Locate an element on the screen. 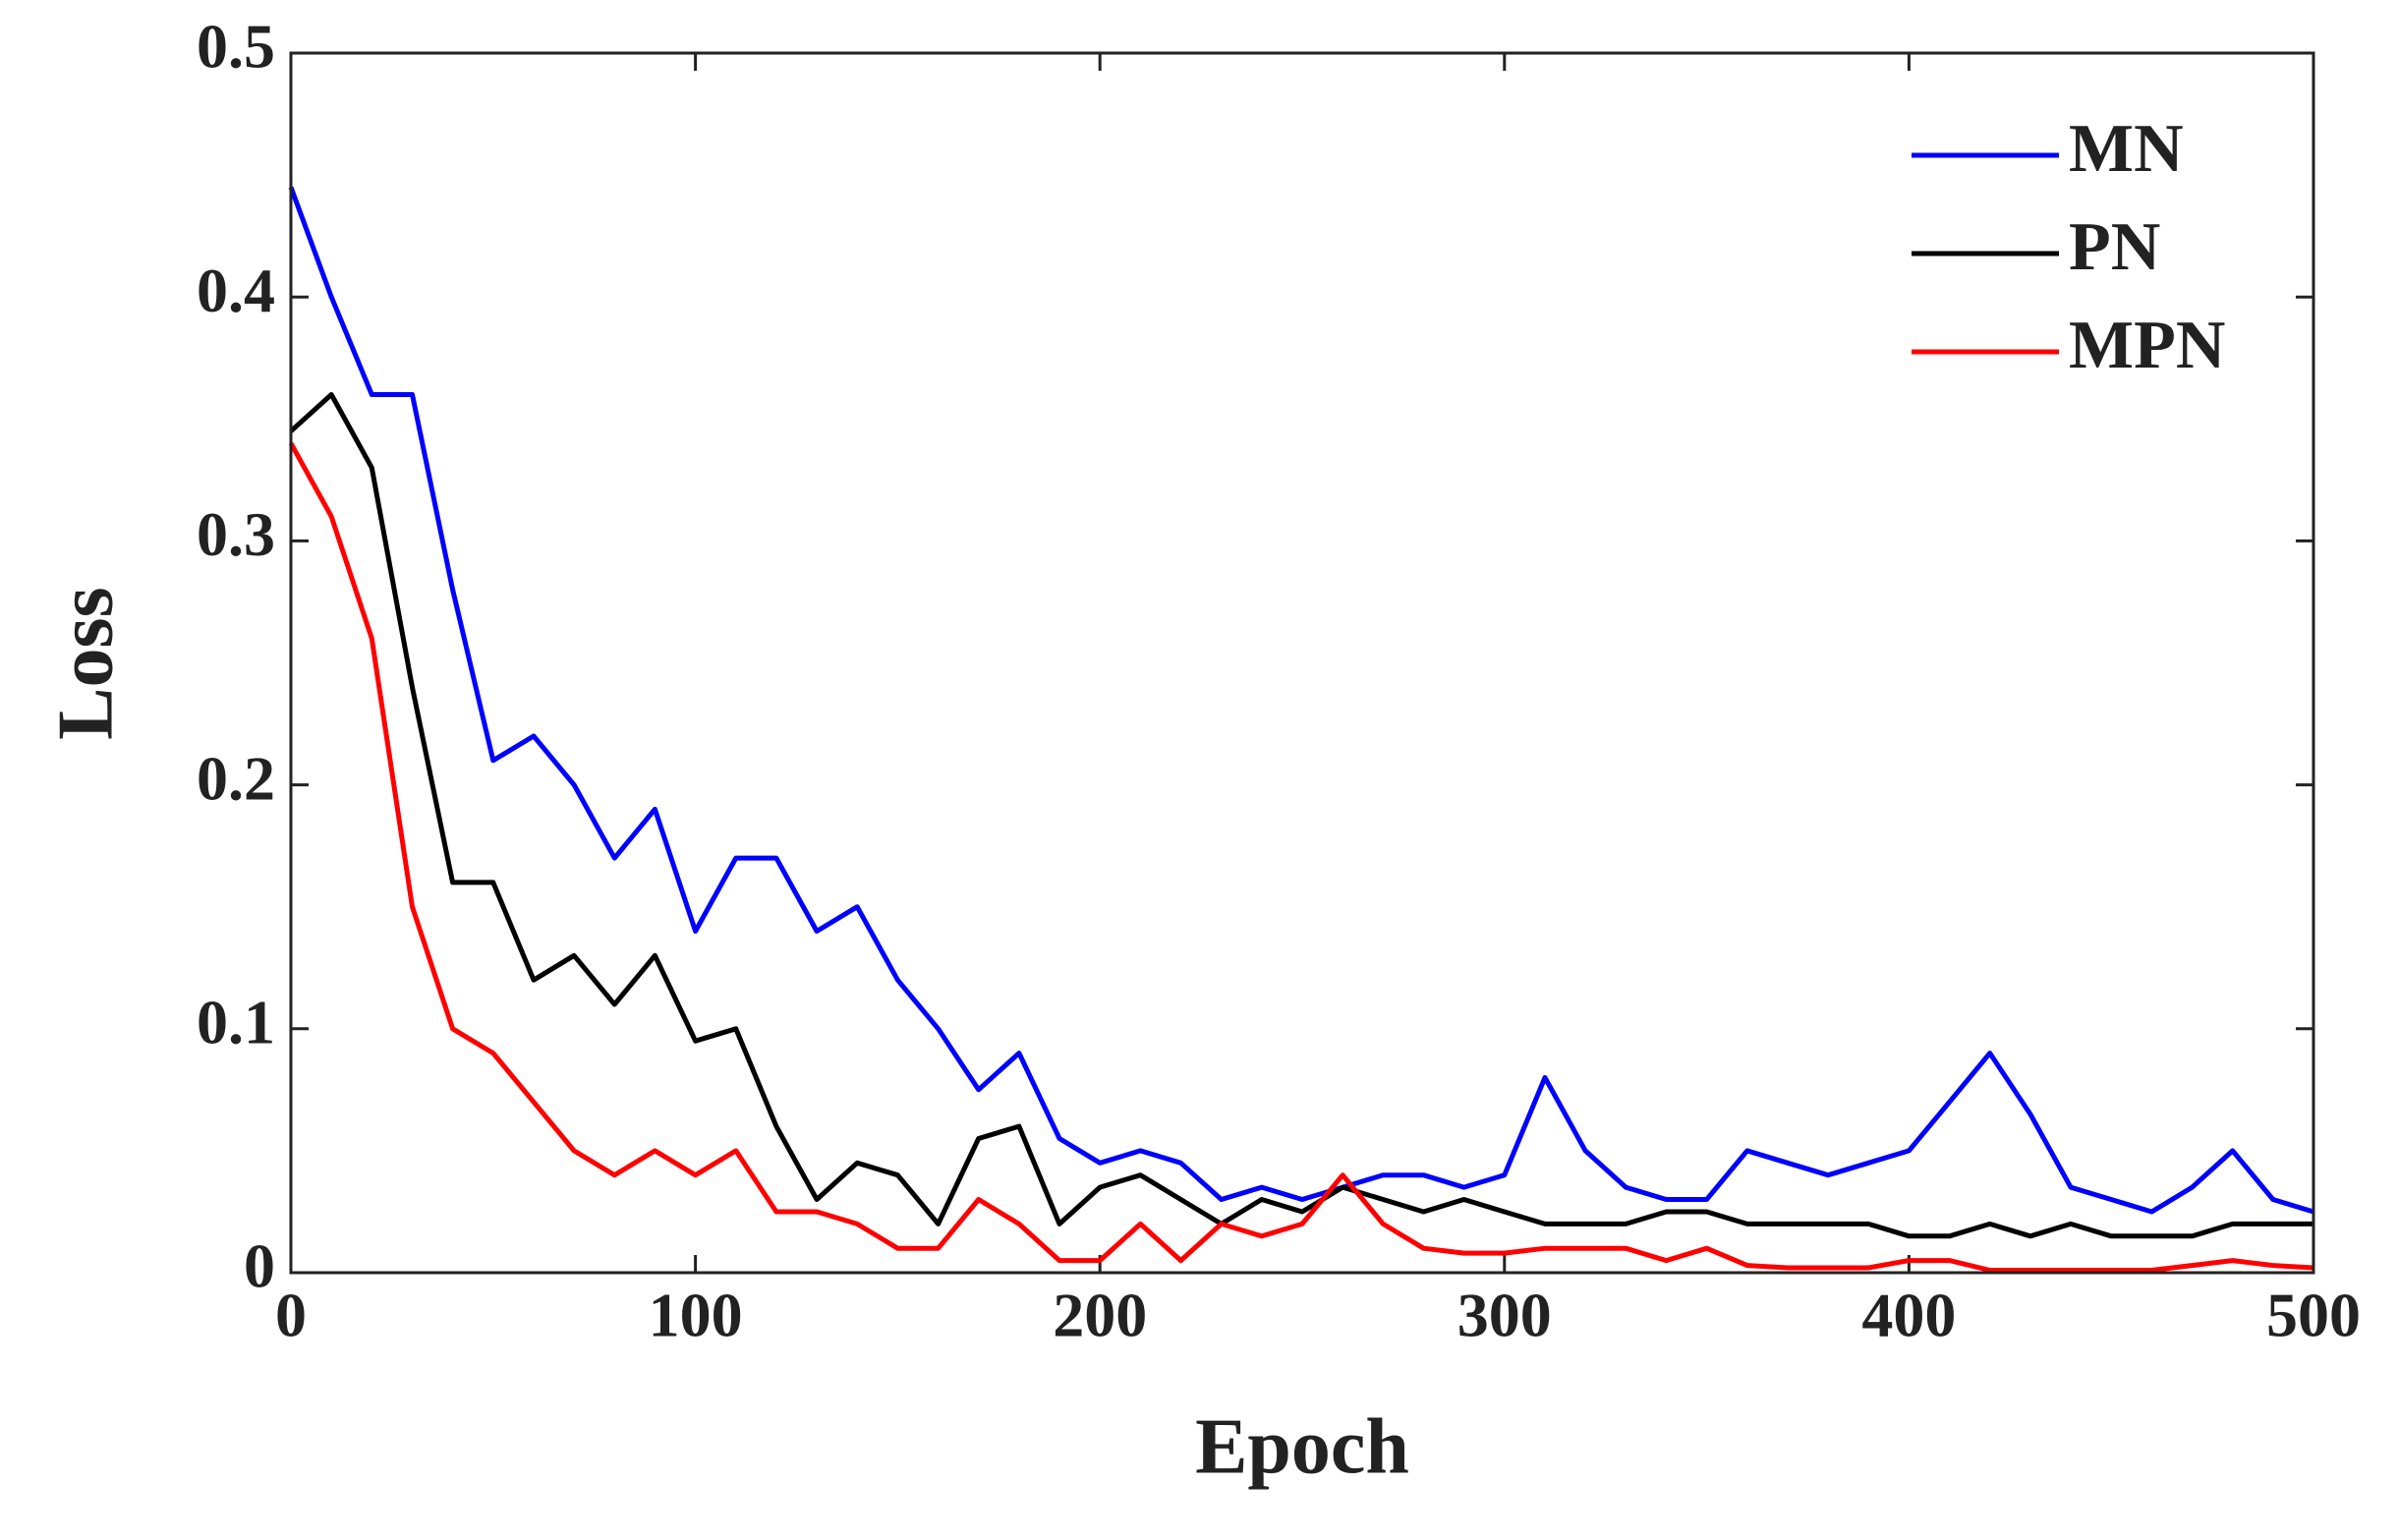  x-tick-label: 300 is located at coordinates (1504, 1315).